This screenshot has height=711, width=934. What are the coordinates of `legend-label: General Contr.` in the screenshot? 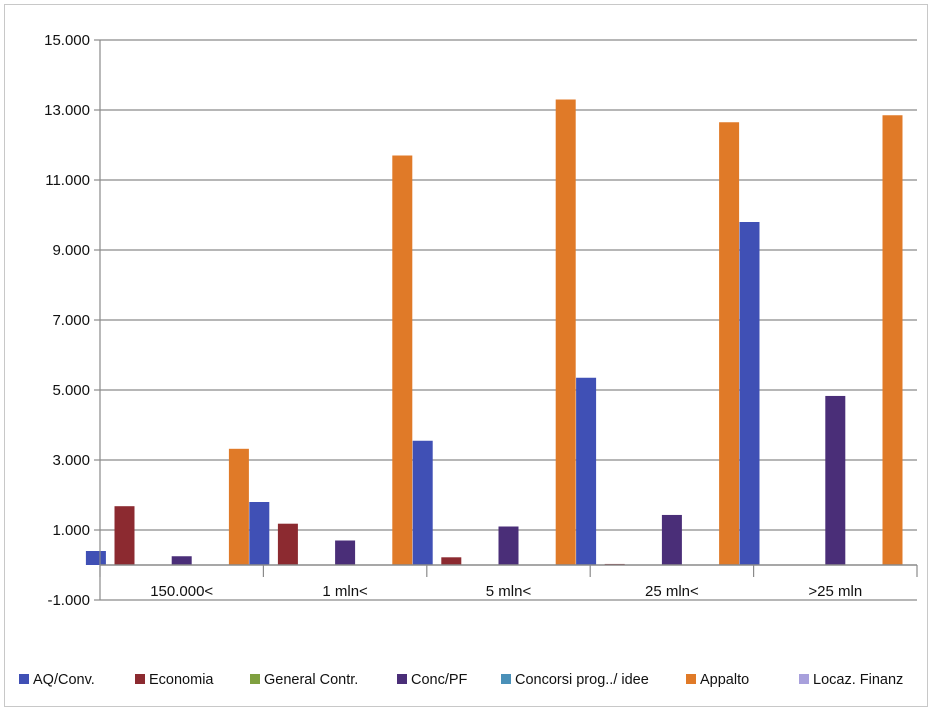 It's located at (311, 680).